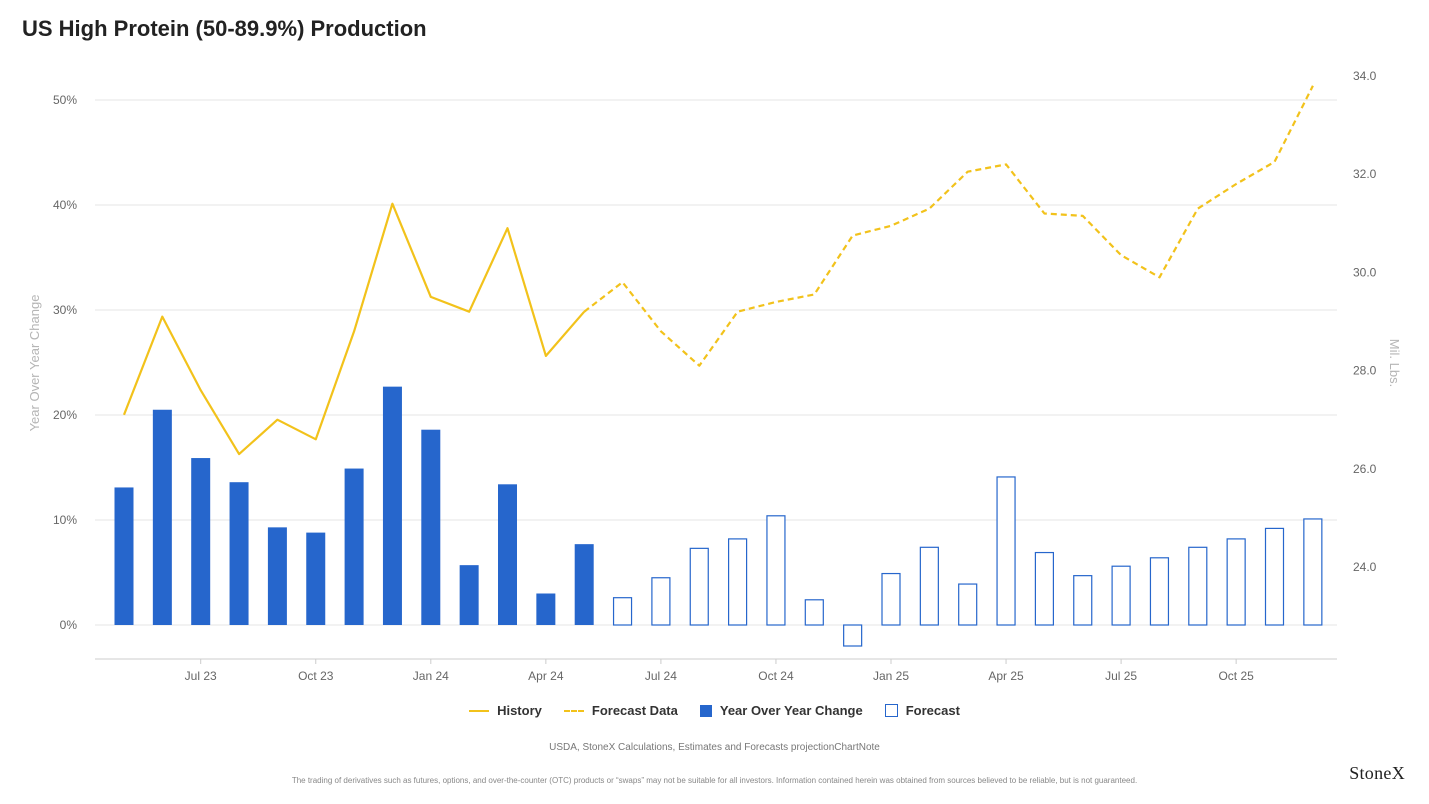 This screenshot has width=1429, height=804. What do you see at coordinates (65, 205) in the screenshot?
I see `left-tick-label: 40%` at bounding box center [65, 205].